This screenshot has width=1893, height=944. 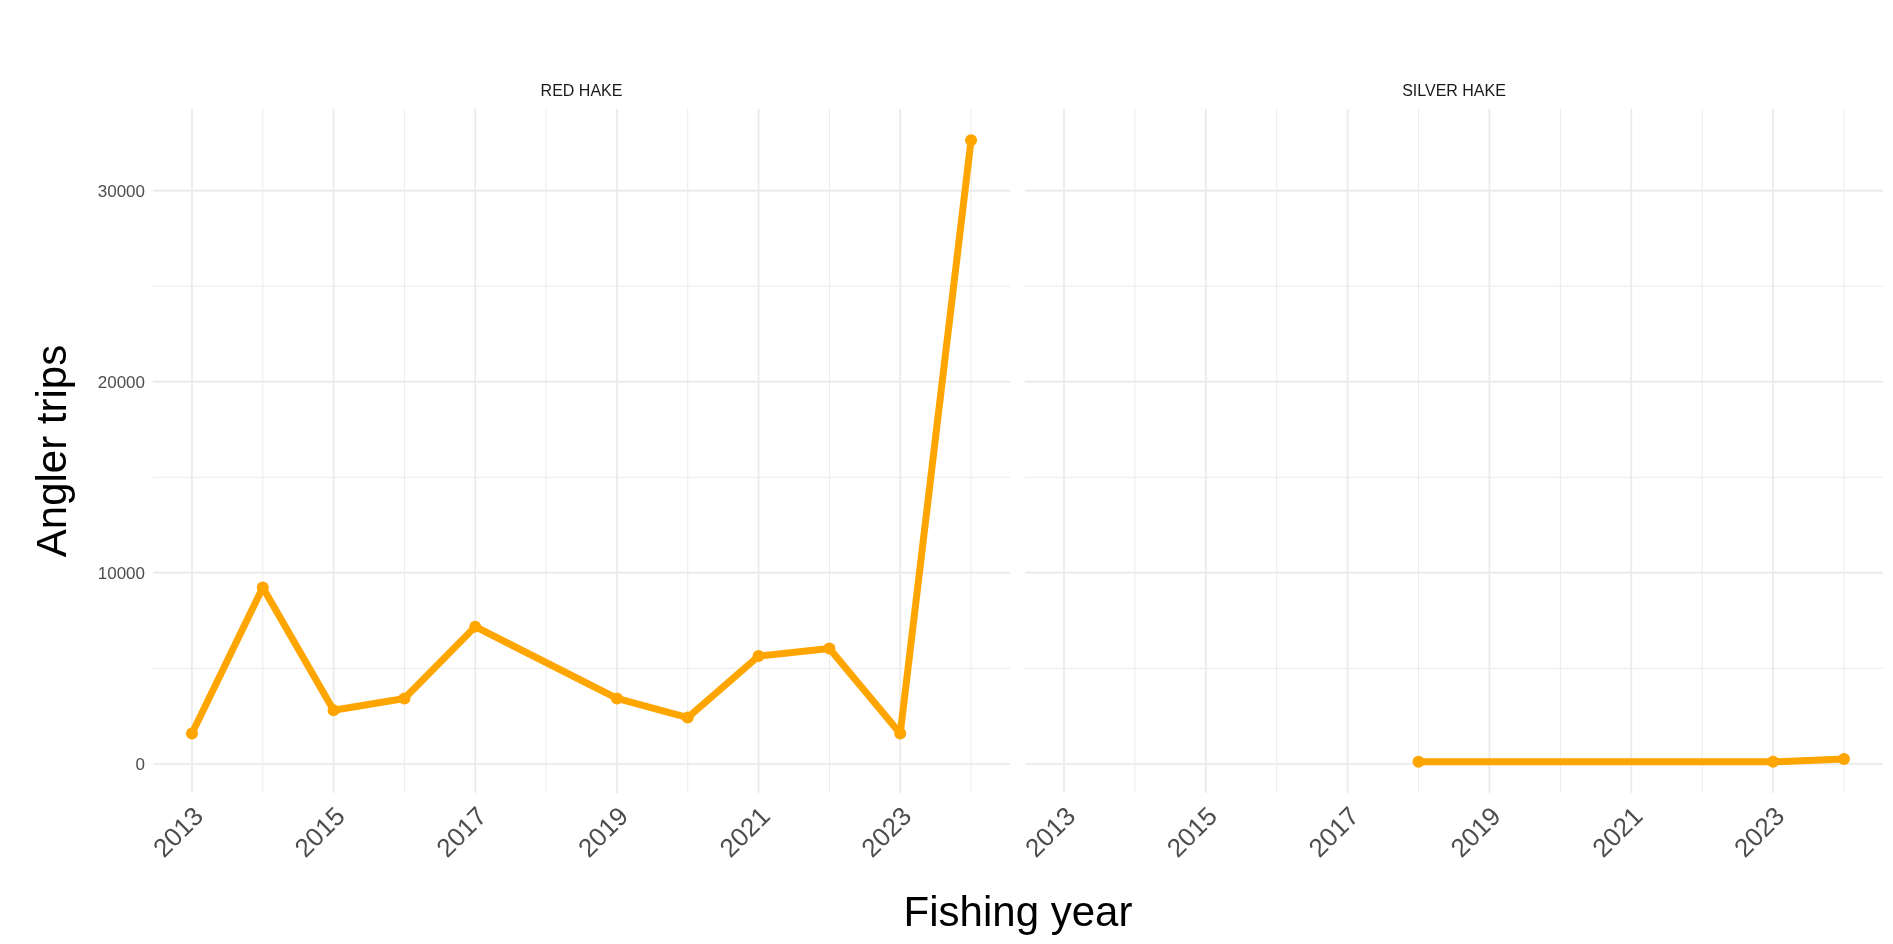 I want to click on y-axis-title: Angler trips, so click(x=51, y=451).